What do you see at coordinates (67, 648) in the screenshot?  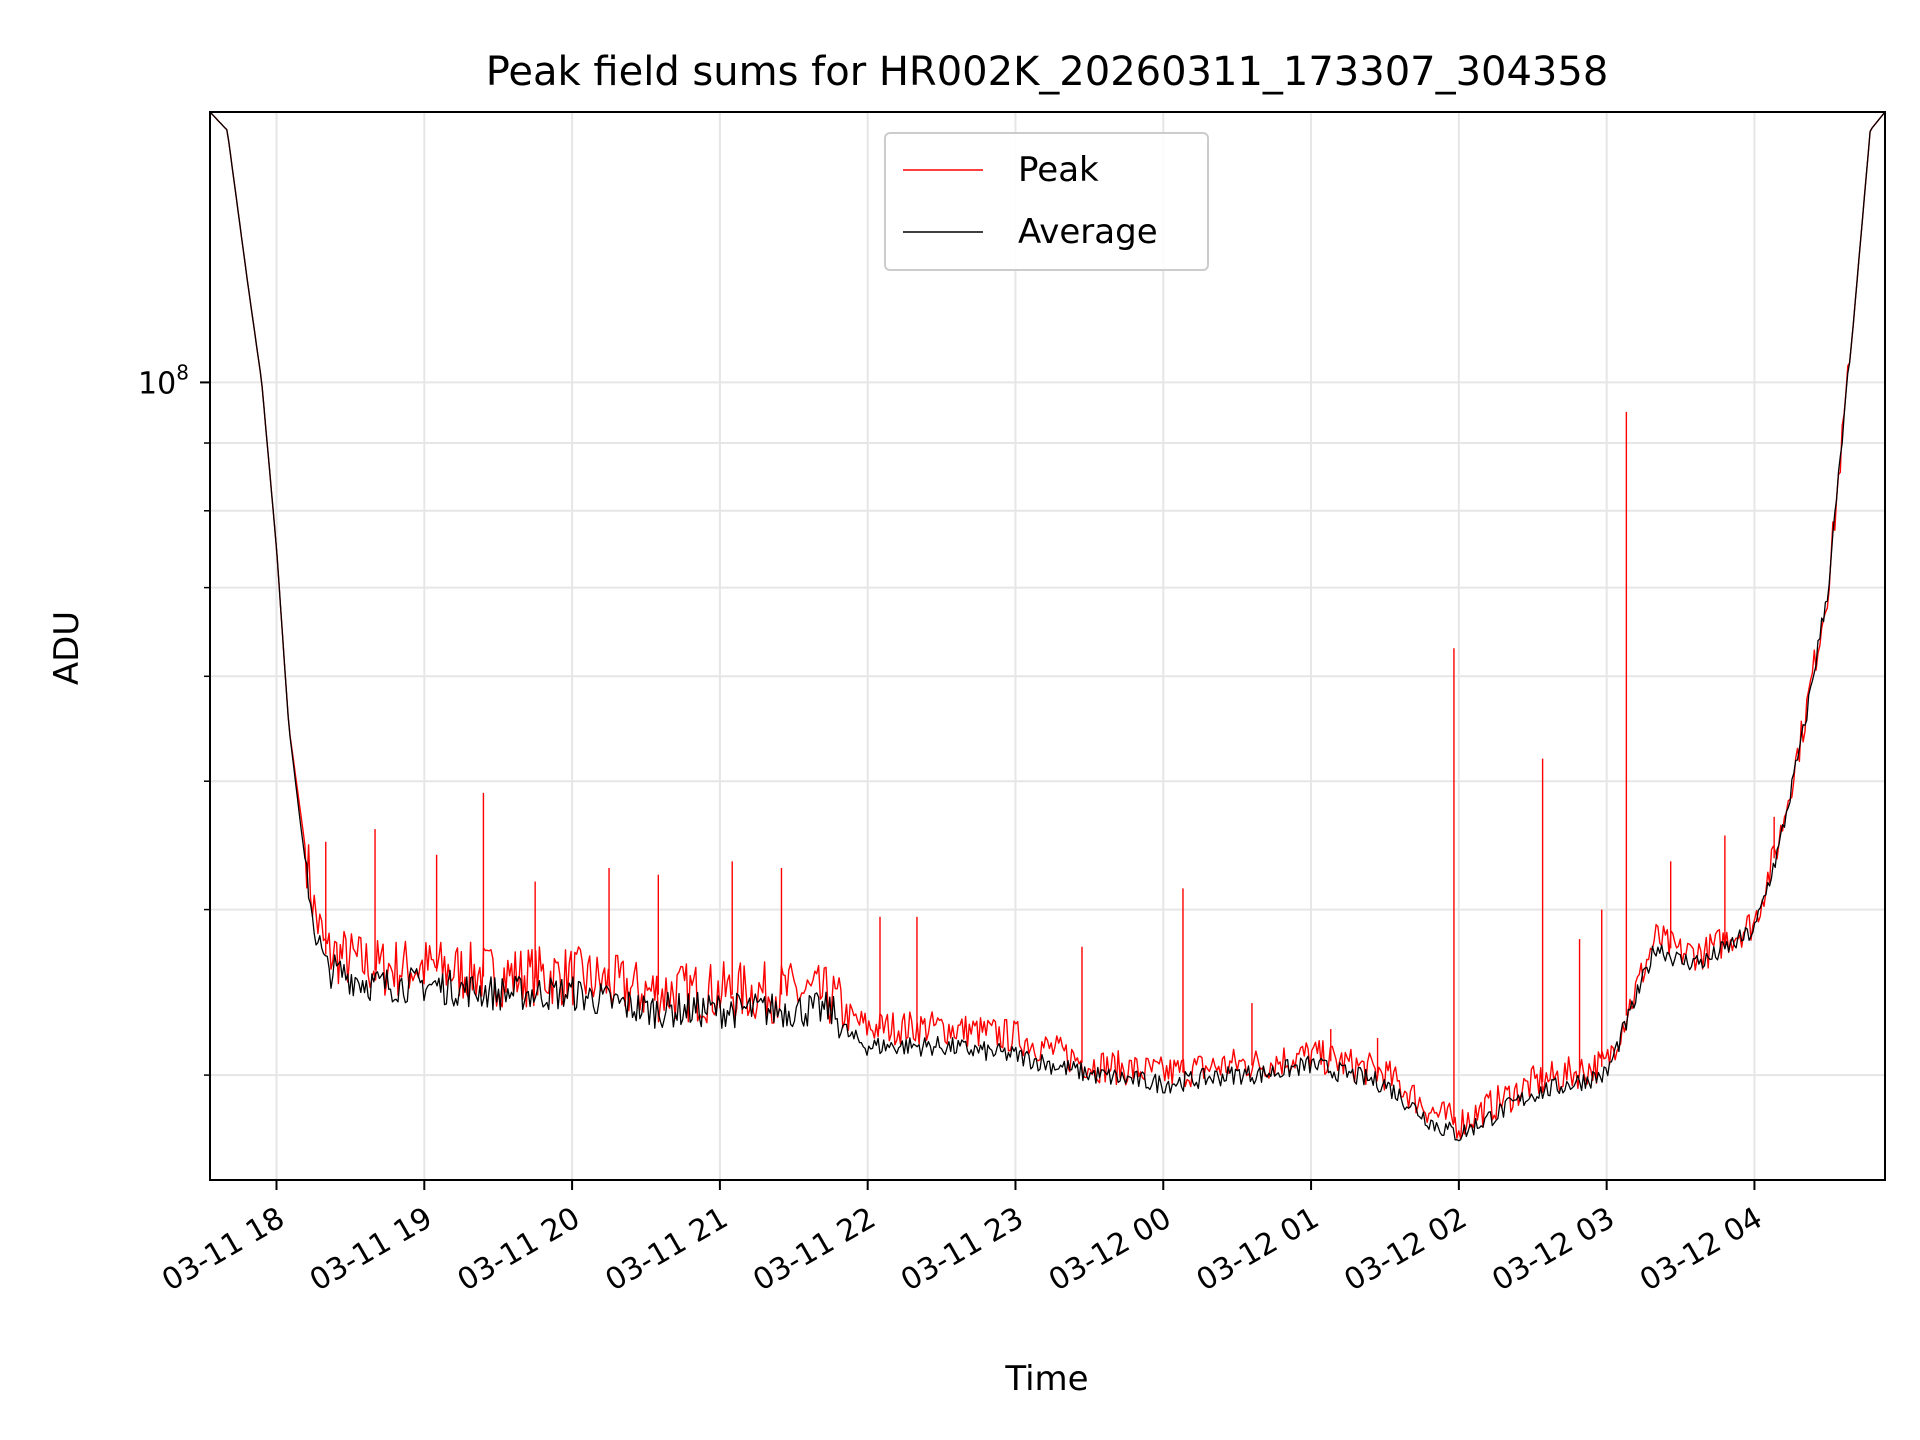 I see `y-axis-label: ADU` at bounding box center [67, 648].